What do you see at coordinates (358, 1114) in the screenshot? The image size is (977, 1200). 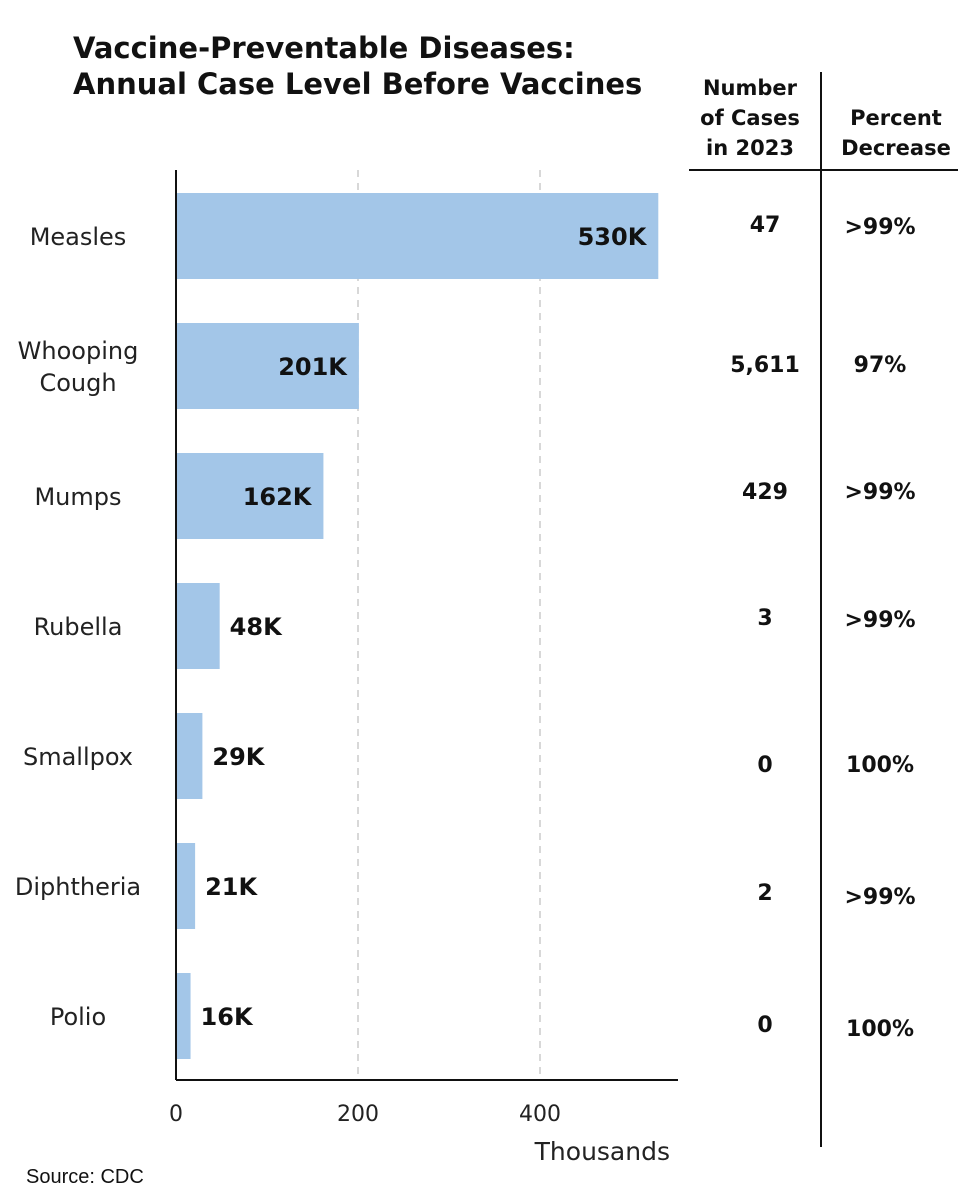 I see `x-tick-label-200: 200` at bounding box center [358, 1114].